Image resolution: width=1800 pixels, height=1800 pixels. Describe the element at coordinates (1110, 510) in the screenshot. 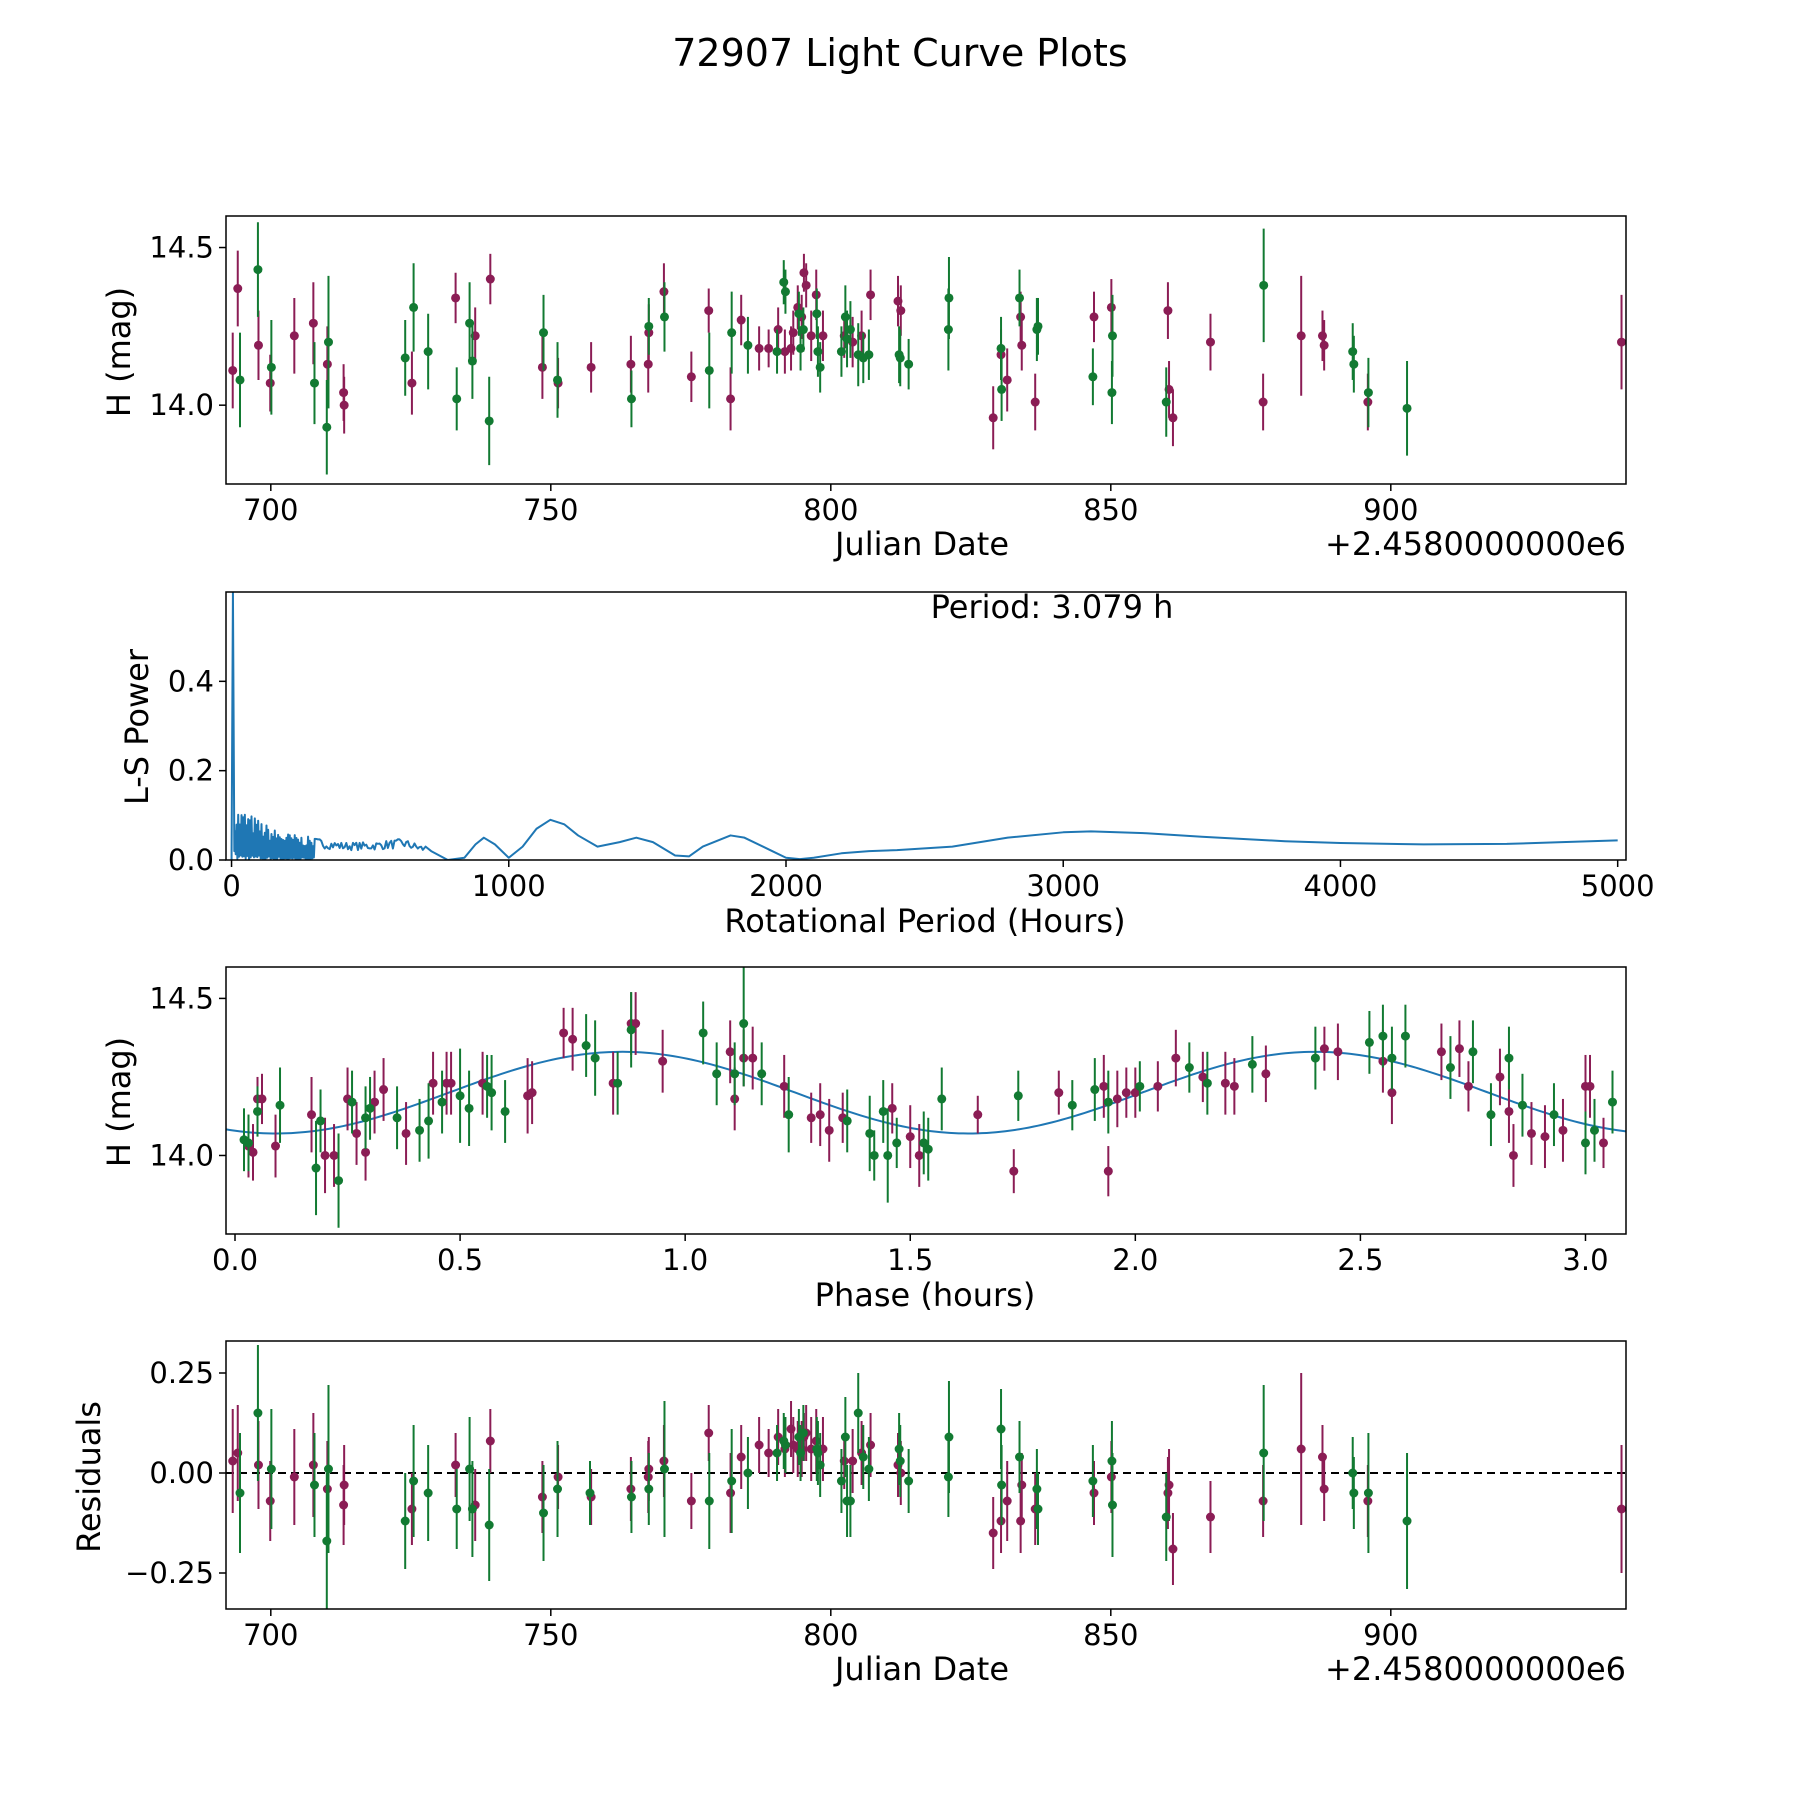

I see `lightcurve-xtick-label: 850` at that location.